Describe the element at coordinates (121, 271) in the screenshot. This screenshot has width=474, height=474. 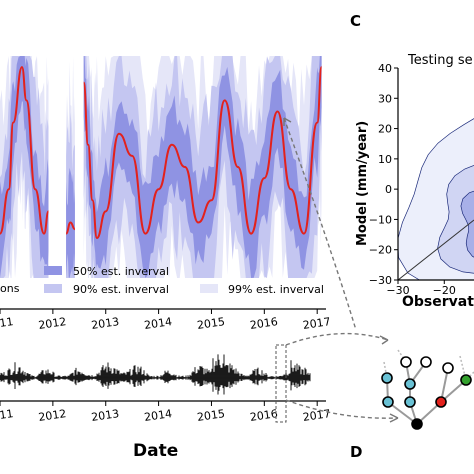
I see `legend-label-50: 50% est. inverval` at that location.